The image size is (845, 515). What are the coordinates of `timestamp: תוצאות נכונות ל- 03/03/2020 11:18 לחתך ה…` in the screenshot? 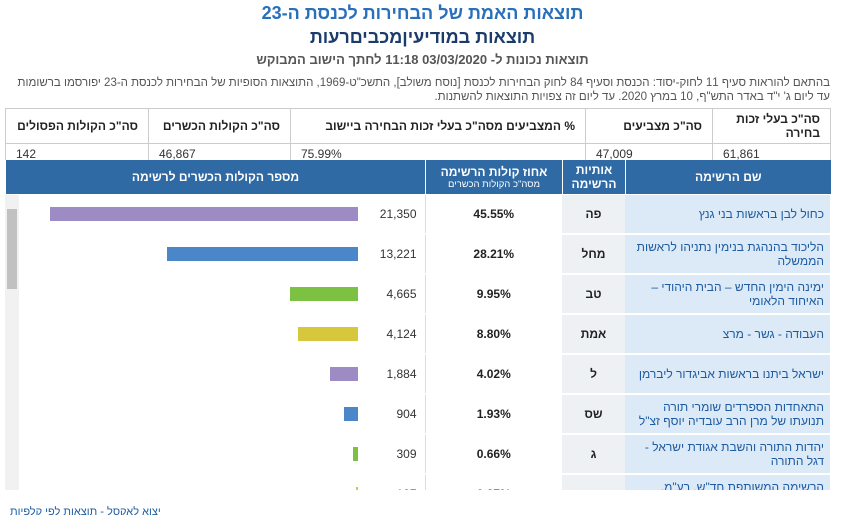 It's located at (422, 59).